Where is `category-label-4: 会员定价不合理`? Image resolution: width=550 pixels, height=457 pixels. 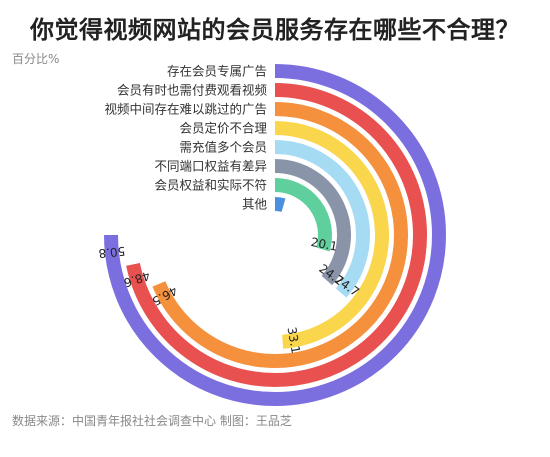
category-label-4: 会员定价不合理 is located at coordinates (223, 128).